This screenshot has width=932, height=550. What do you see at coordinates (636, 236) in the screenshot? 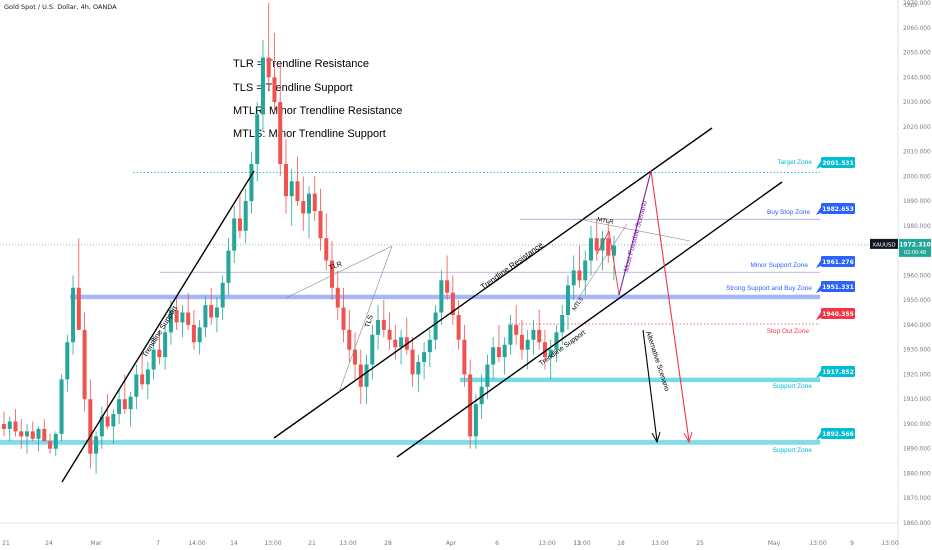
I see `most-possible-scenario-label: Most Possible Scenario` at bounding box center [636, 236].